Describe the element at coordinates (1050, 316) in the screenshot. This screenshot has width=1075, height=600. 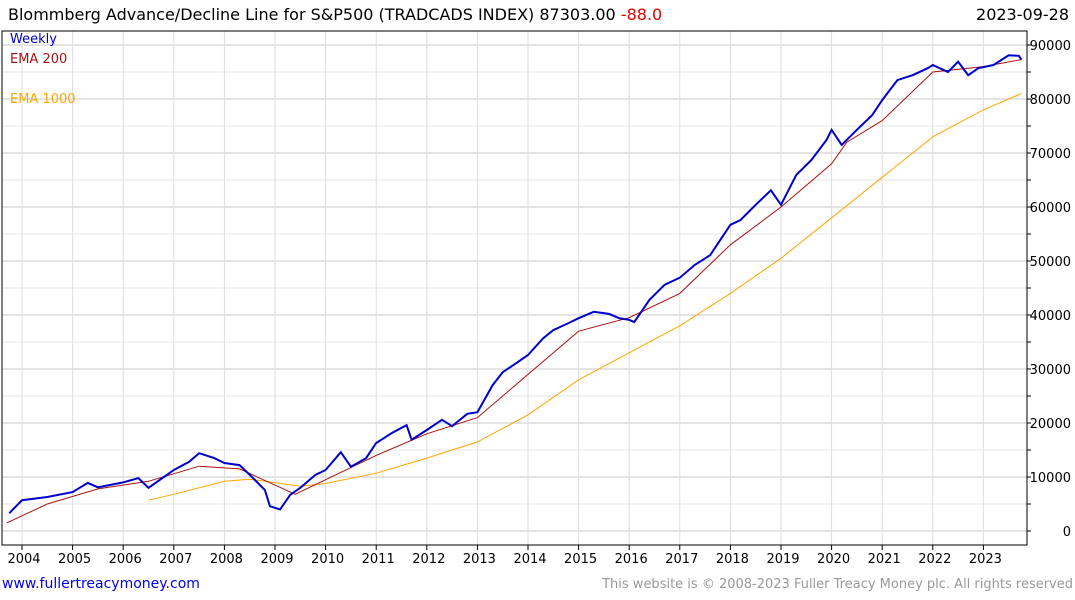
I see `y-tick-label: 40000` at that location.